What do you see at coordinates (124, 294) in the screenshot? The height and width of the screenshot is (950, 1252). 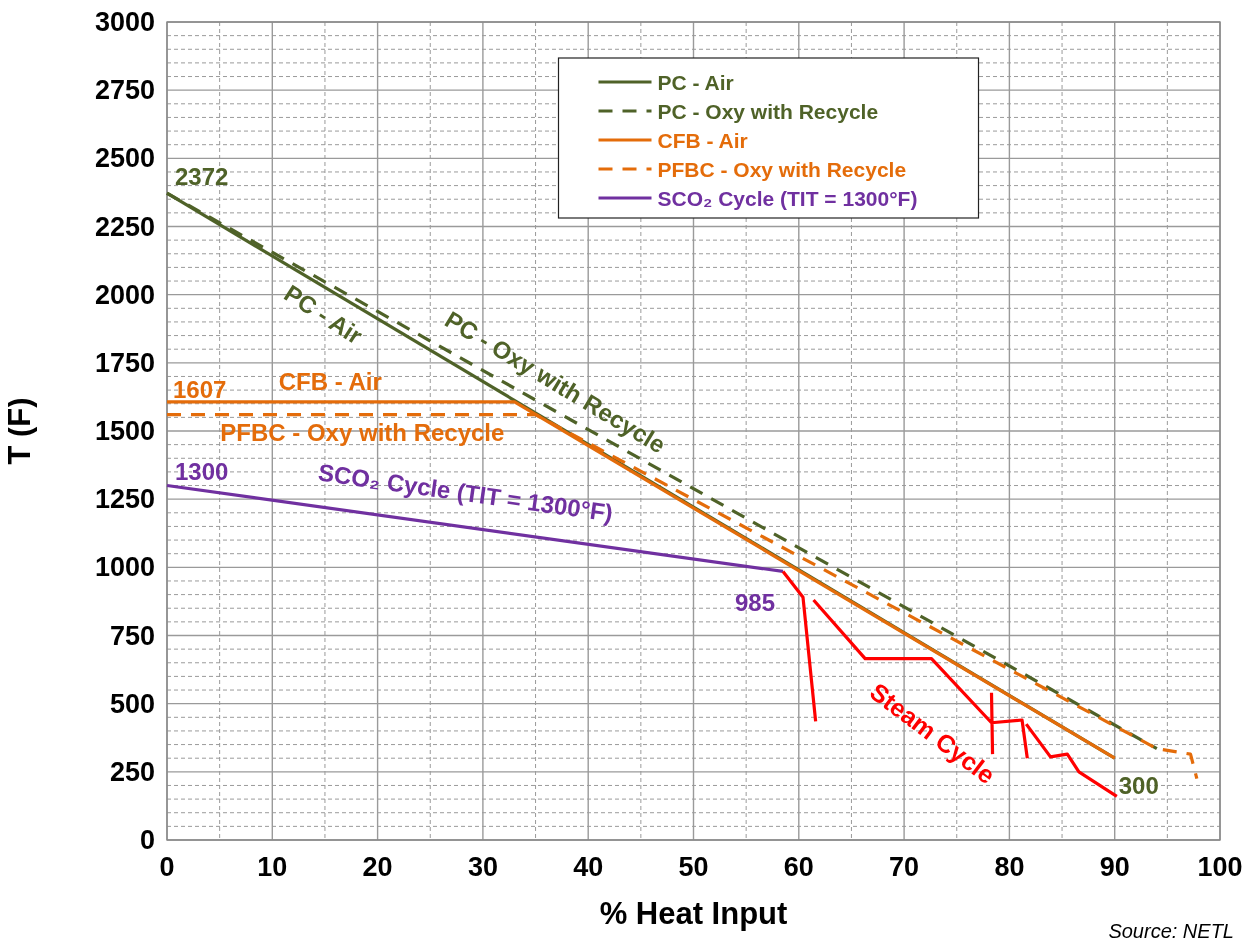 I see `y-tick-label: 2000` at bounding box center [124, 294].